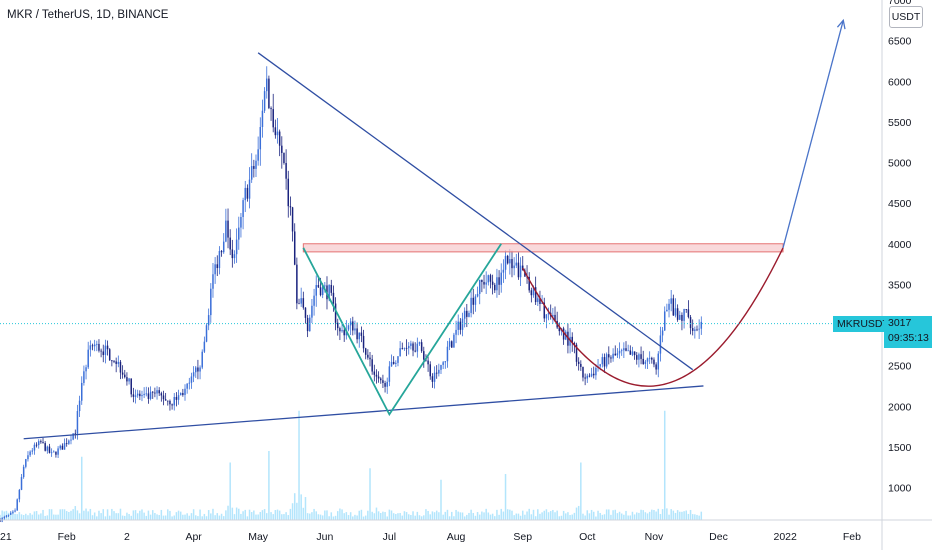 This screenshot has height=550, width=932. What do you see at coordinates (324, 537) in the screenshot?
I see `time-tick-label: Jun` at bounding box center [324, 537].